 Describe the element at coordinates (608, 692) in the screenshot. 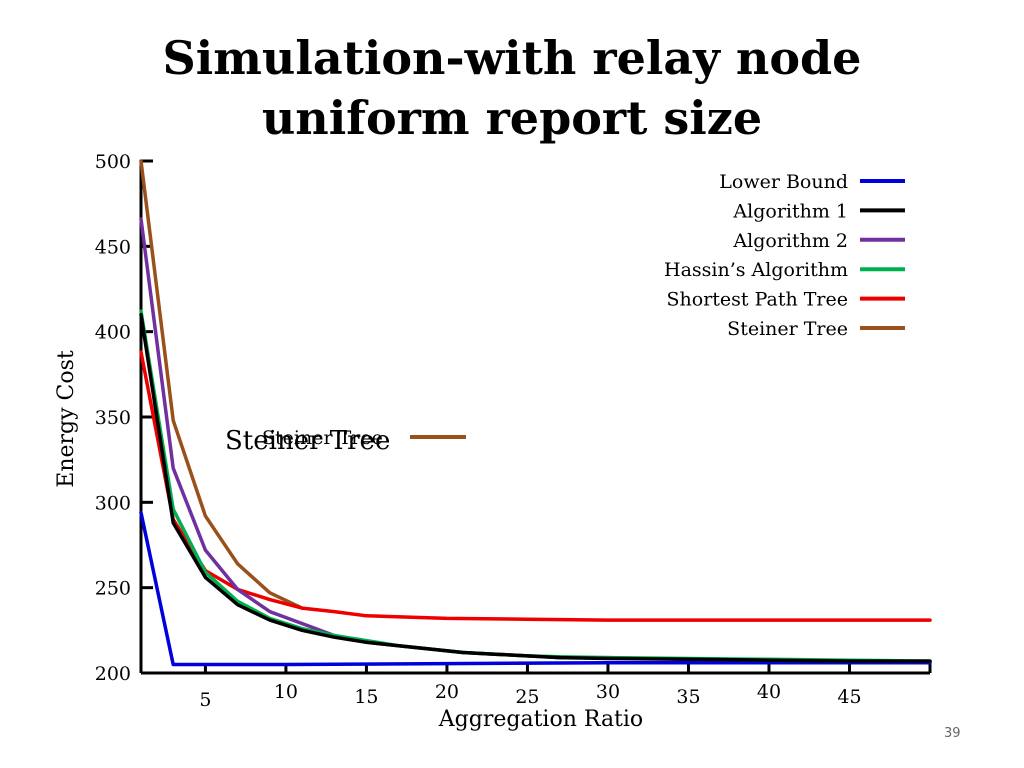

I see `x-tick-label: 30` at that location.